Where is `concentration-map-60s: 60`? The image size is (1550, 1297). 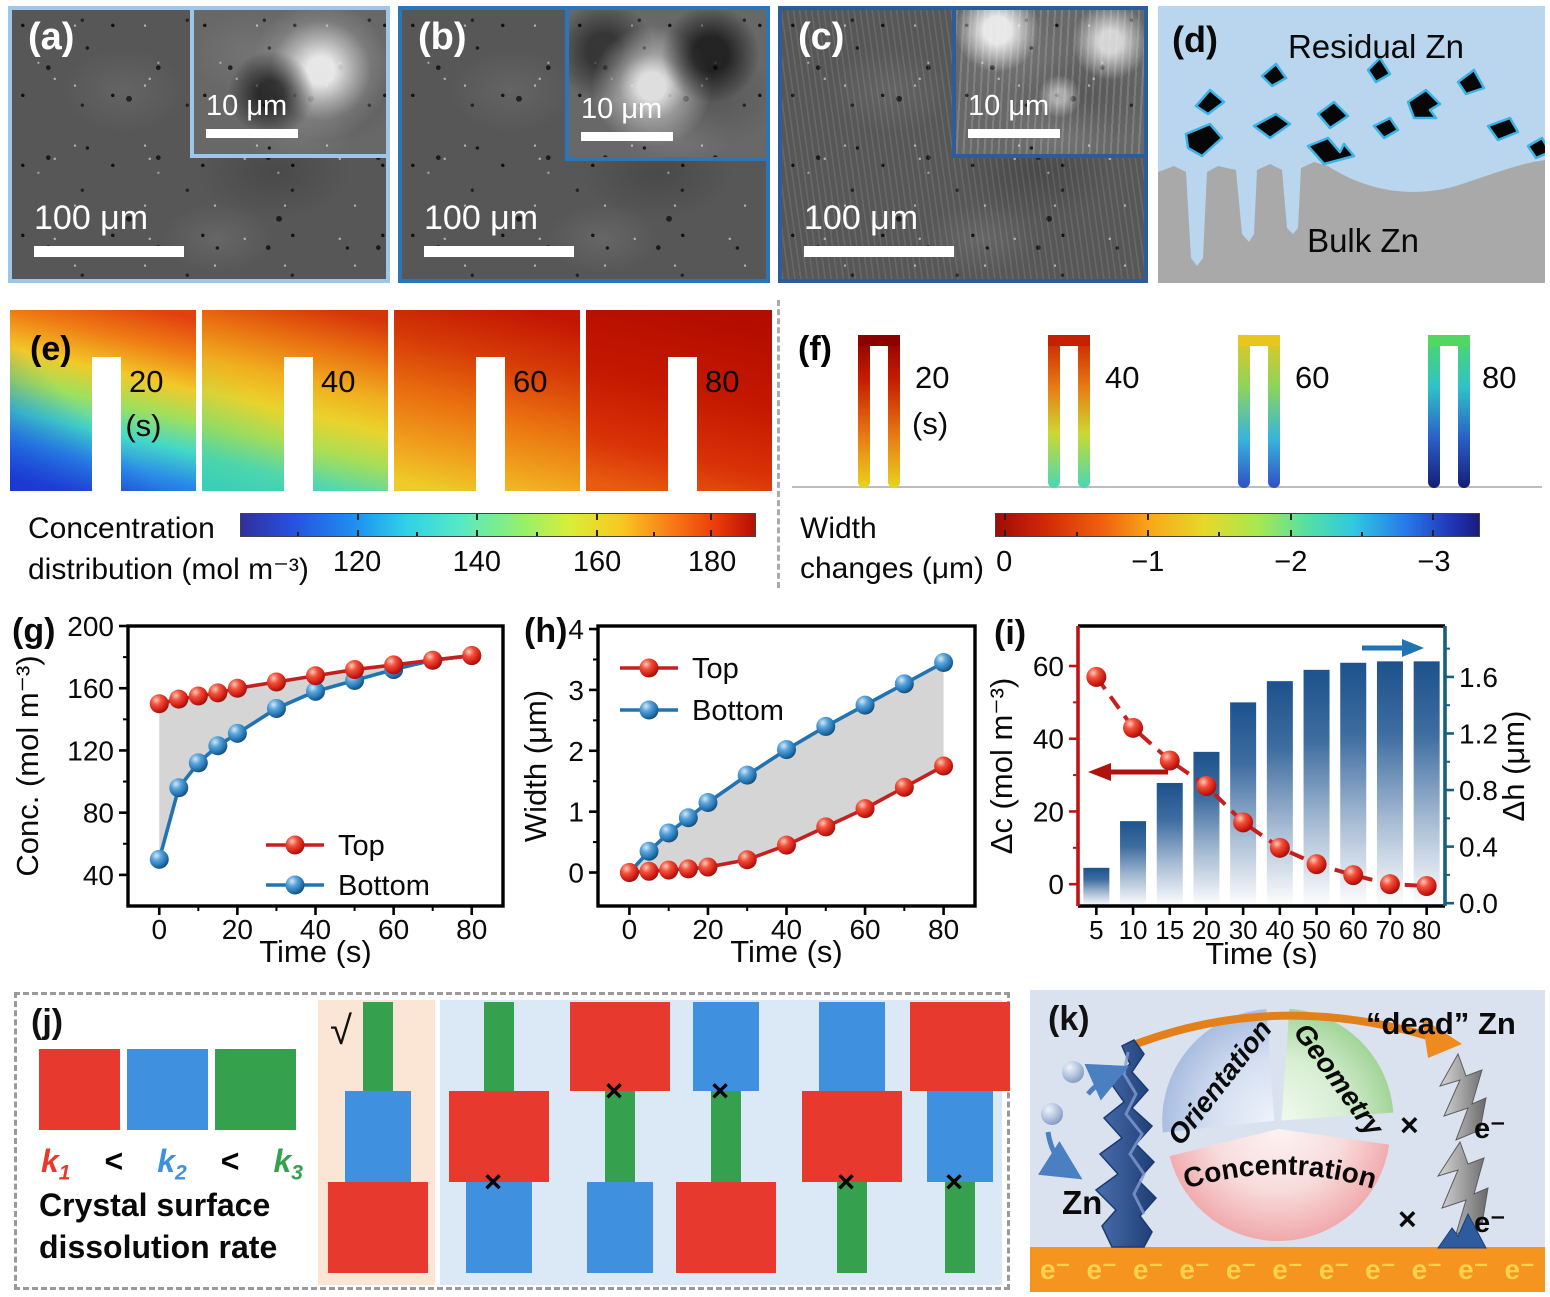 concentration-map-60s: 60 is located at coordinates (487, 400).